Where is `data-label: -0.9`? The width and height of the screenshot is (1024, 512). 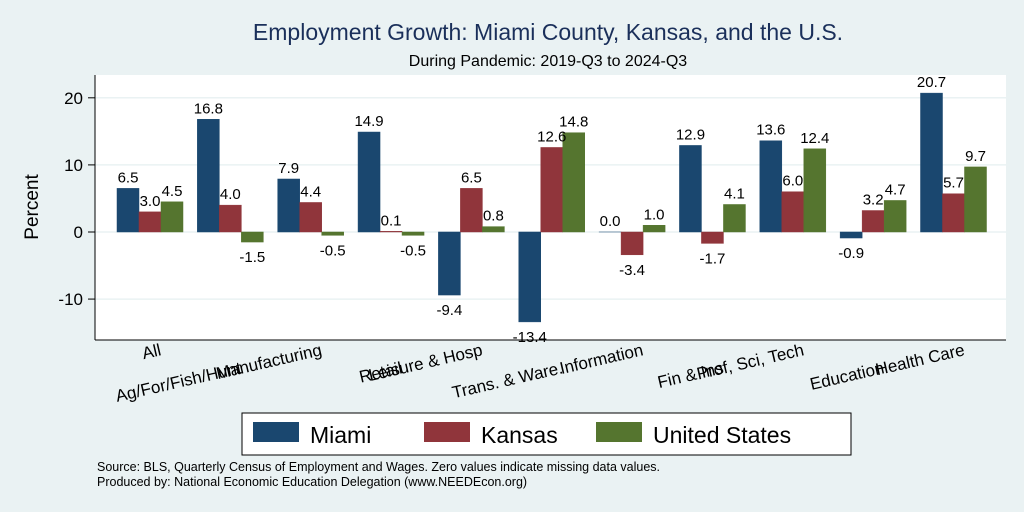 data-label: -0.9 is located at coordinates (851, 253).